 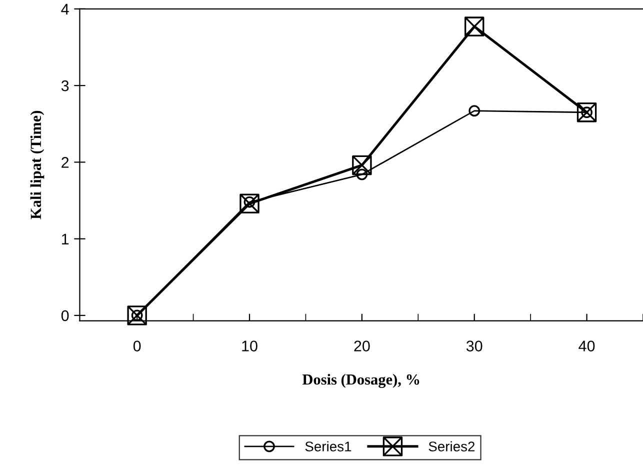 I want to click on legend-label: Series2, so click(x=451, y=446).